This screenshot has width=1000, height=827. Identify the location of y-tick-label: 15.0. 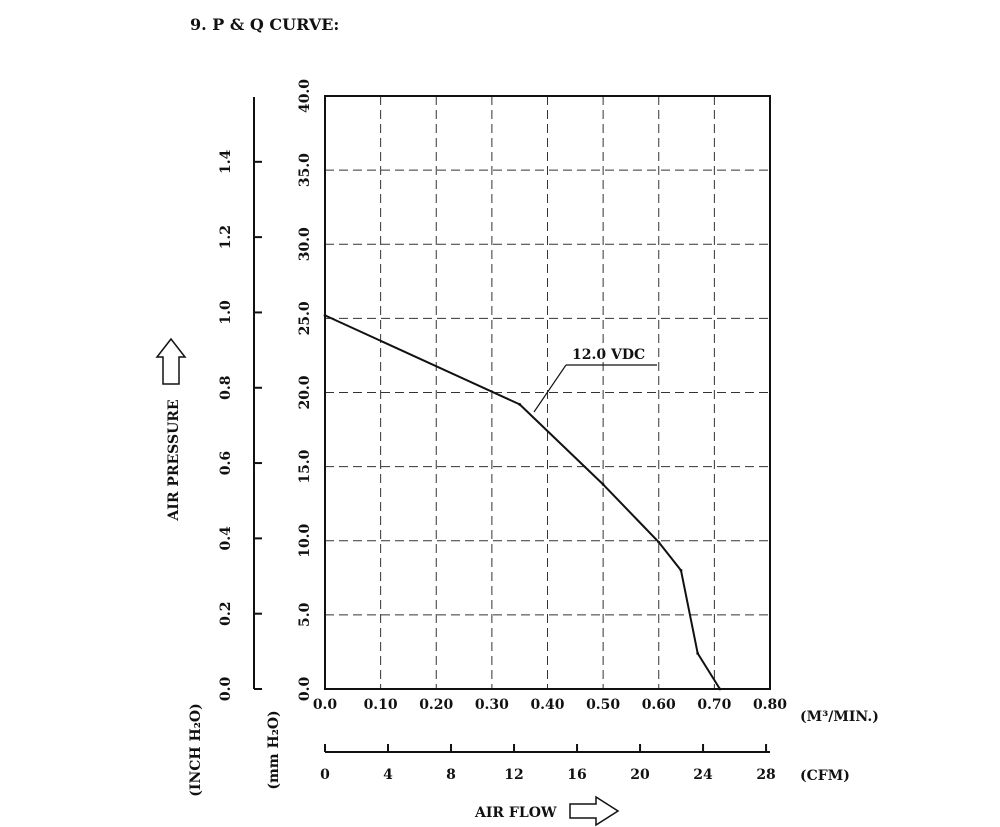
(305, 466).